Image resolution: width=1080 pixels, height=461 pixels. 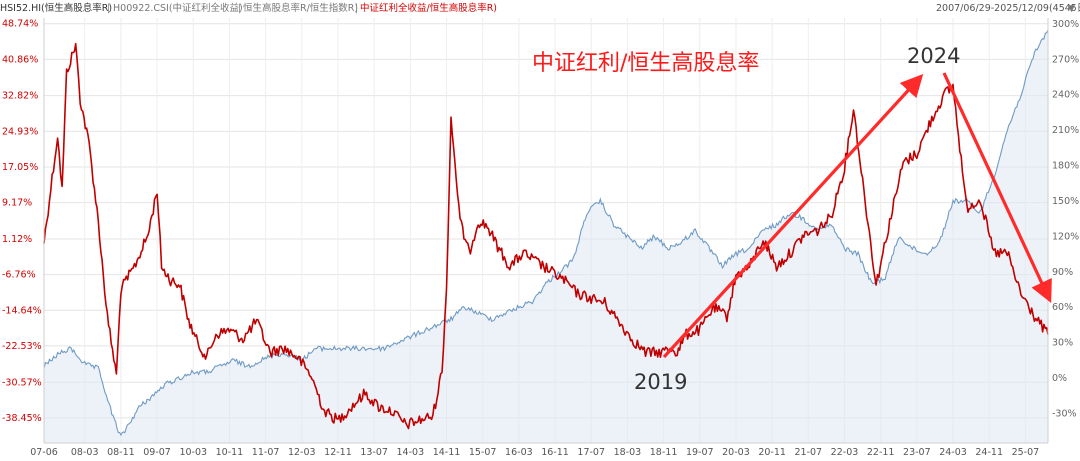 I want to click on x-tick-label: 16-03, so click(x=519, y=452).